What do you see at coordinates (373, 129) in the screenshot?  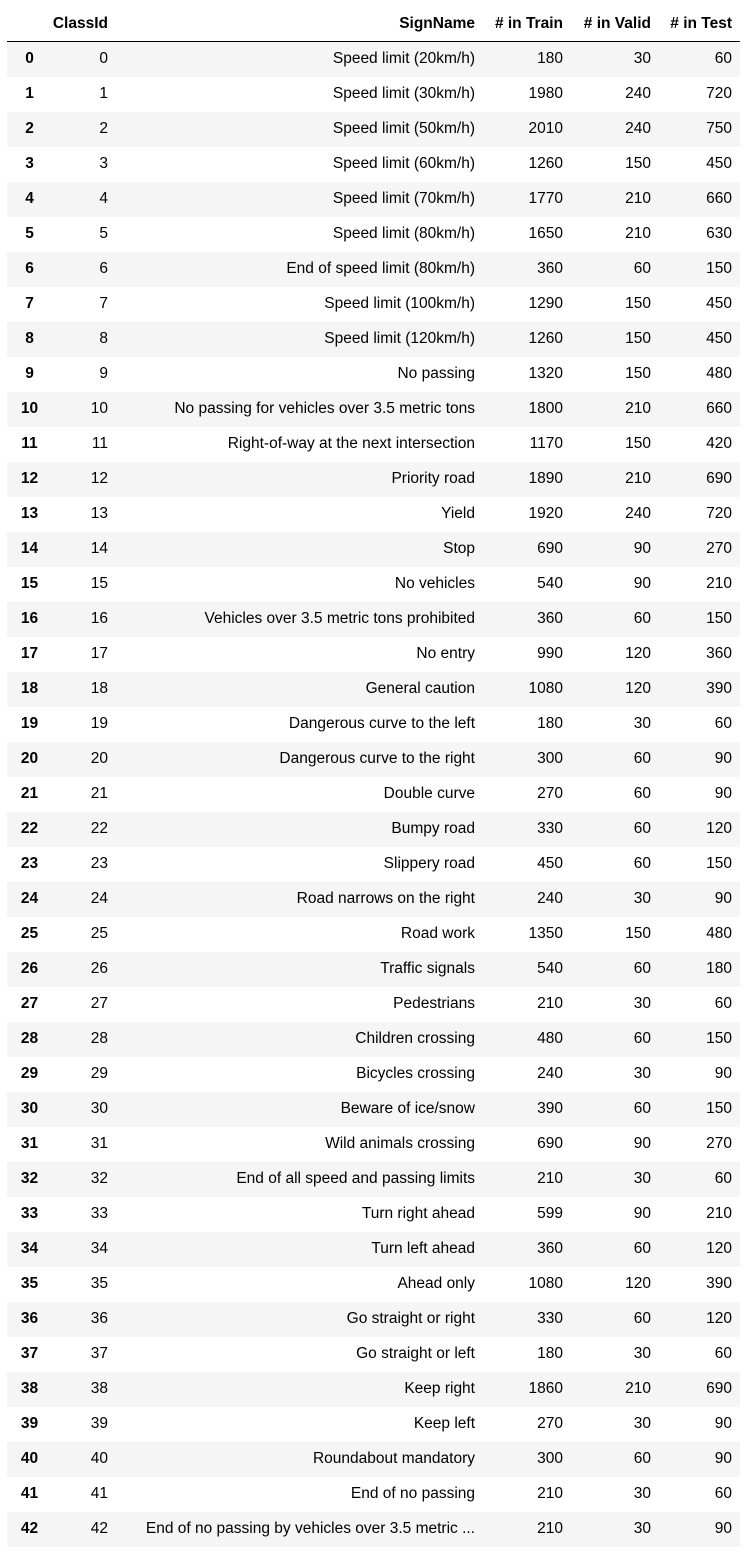 I see `table-row: 2 2 Speed limit (50km/h) 2010 240 750` at bounding box center [373, 129].